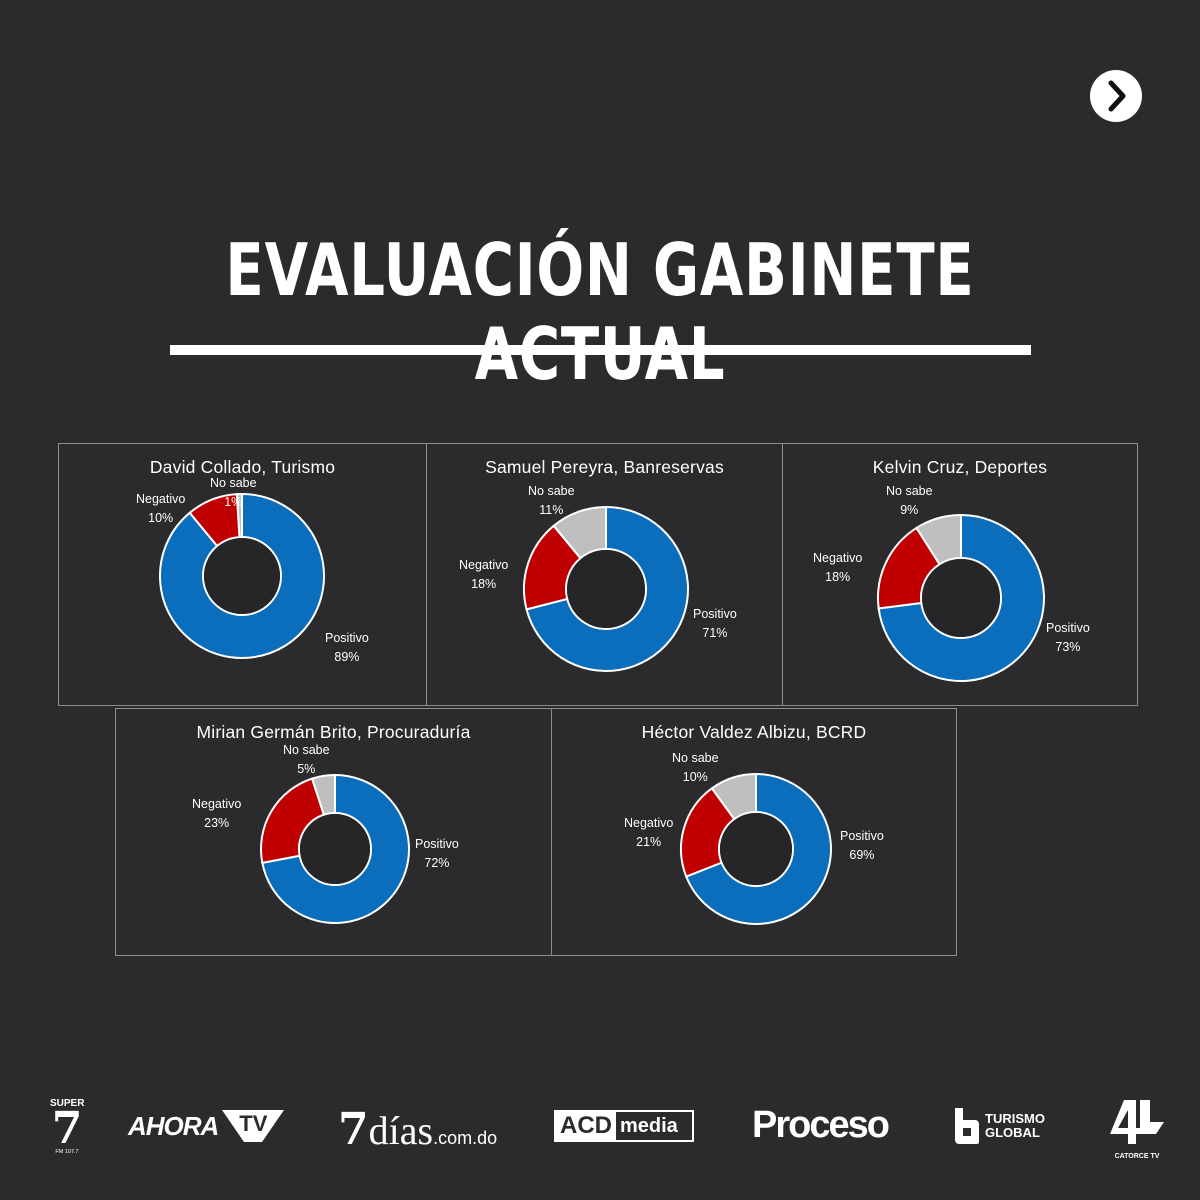  Describe the element at coordinates (206, 1126) in the screenshot. I see `ahora-tv-logo: AHORA TV` at that location.